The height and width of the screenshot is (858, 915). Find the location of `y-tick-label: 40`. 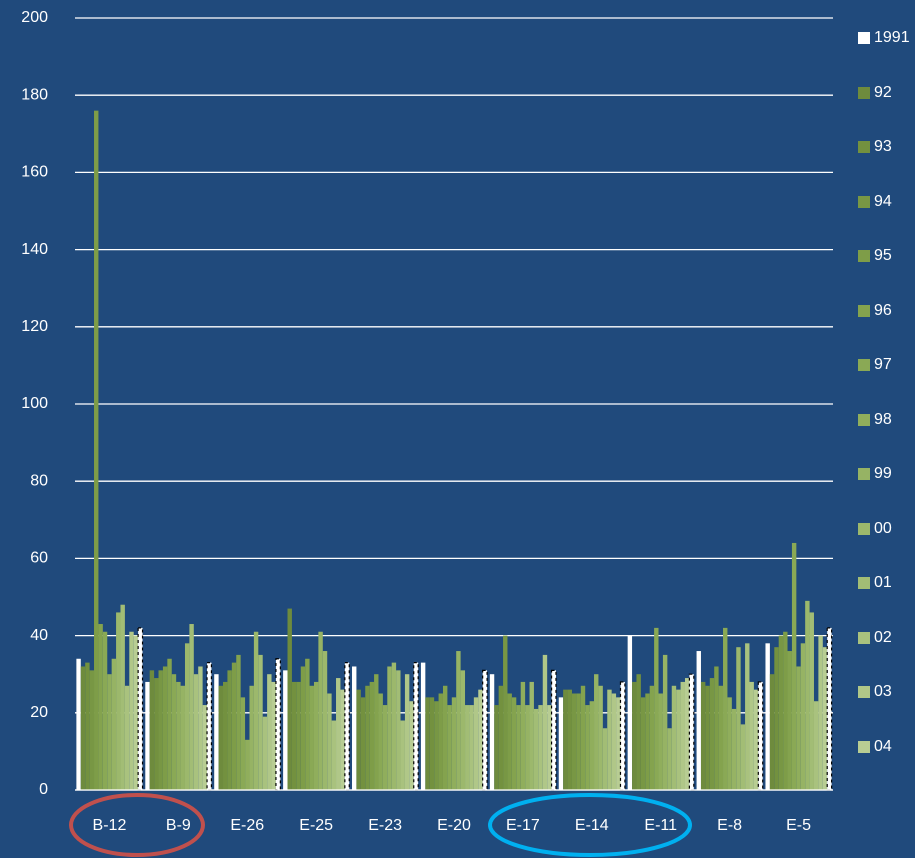

y-tick-label: 40 is located at coordinates (39, 635).